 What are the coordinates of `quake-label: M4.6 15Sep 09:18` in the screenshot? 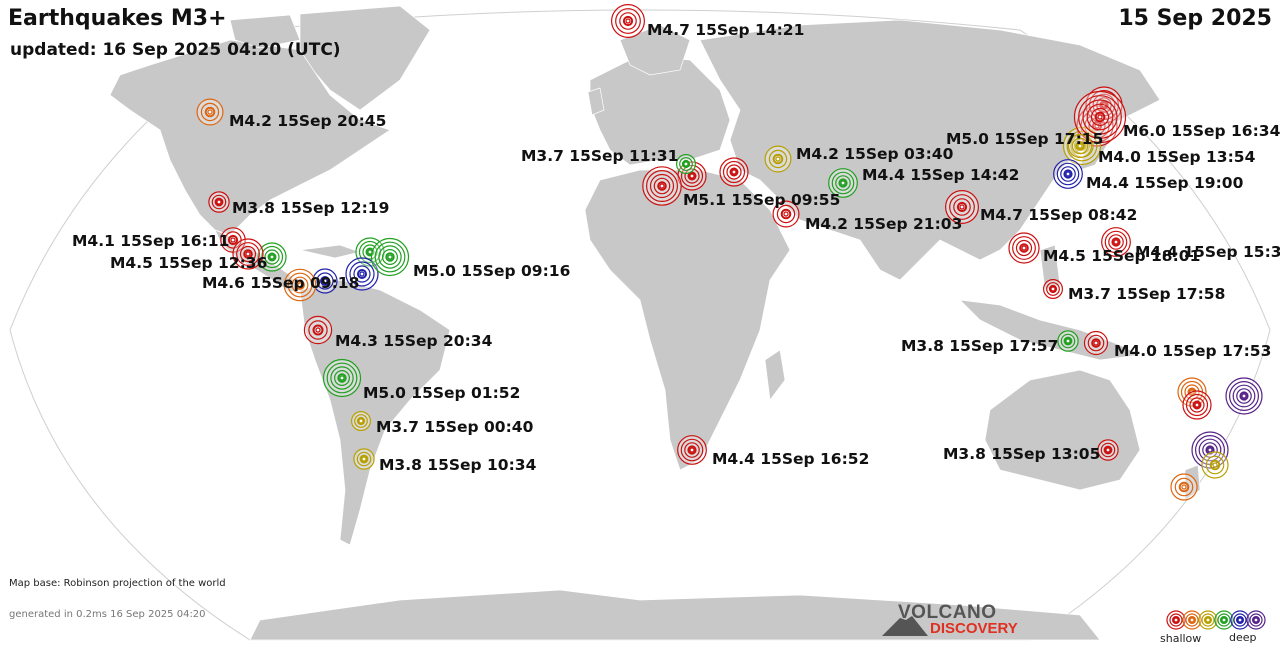 It's located at (280, 283).